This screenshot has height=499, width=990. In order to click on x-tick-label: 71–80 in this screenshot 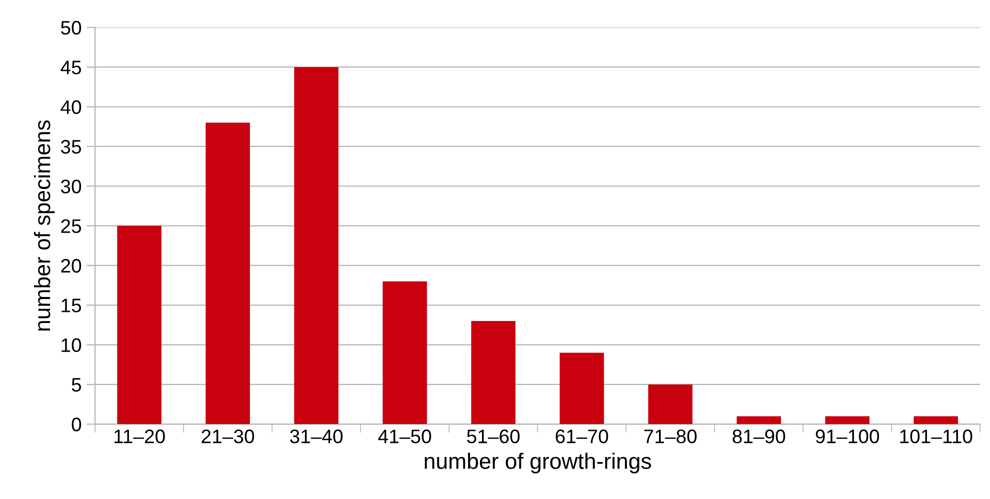, I will do `click(670, 437)`.